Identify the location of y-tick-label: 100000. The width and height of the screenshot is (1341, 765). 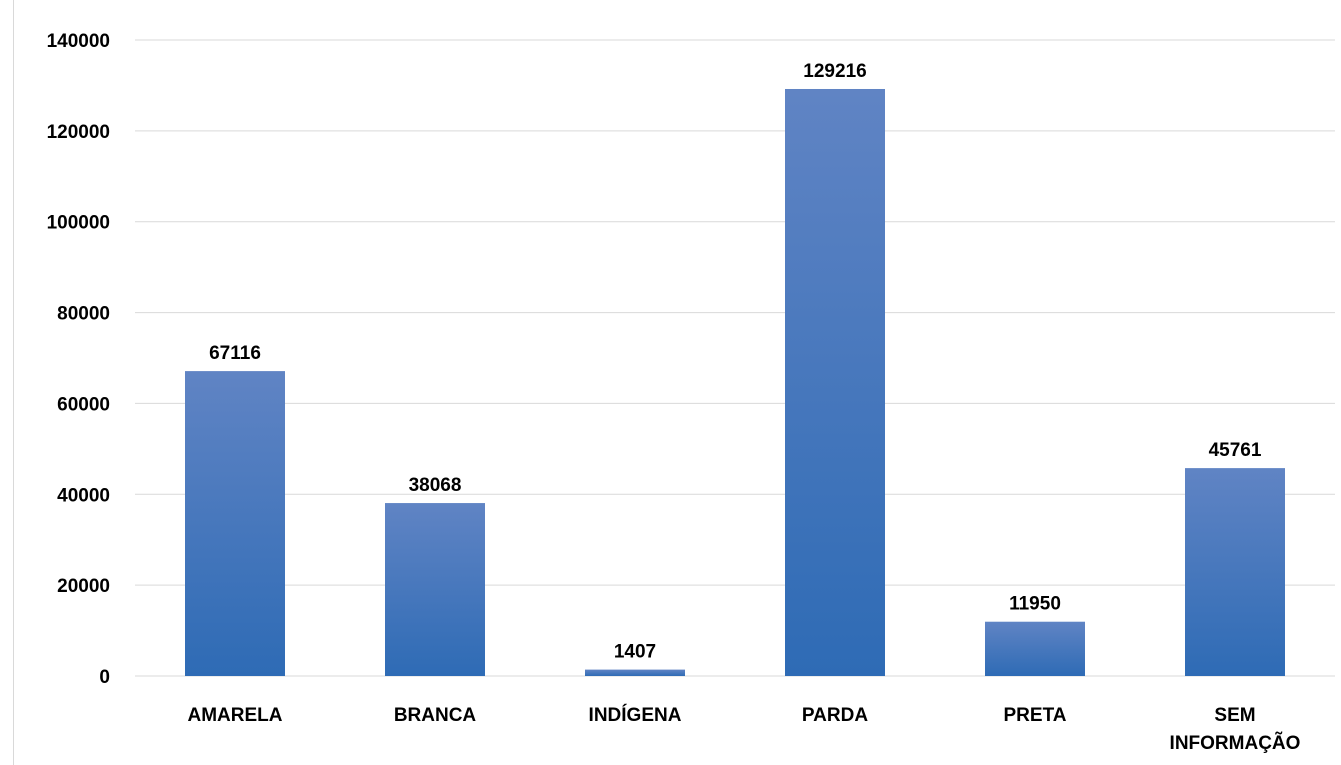
(78, 223).